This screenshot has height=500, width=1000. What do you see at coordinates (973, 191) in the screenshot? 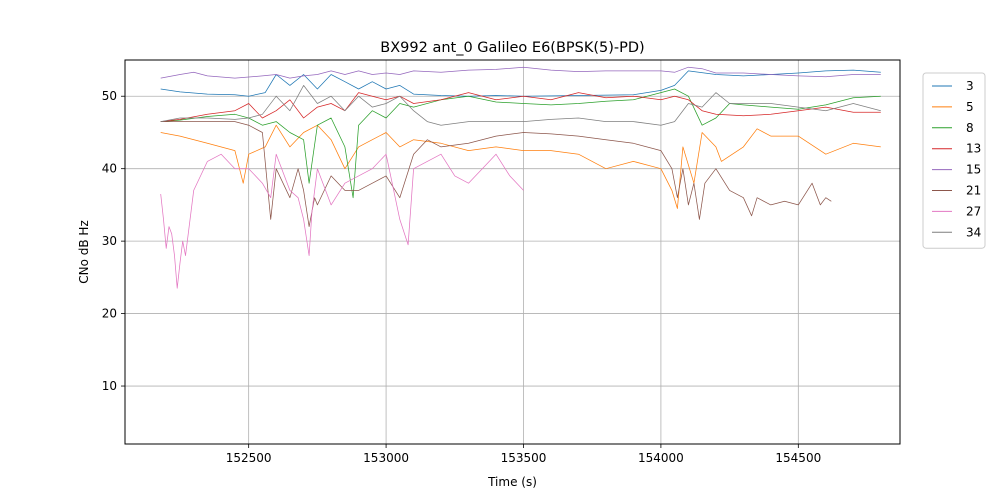
I see `legend-label-21: 21` at bounding box center [973, 191].